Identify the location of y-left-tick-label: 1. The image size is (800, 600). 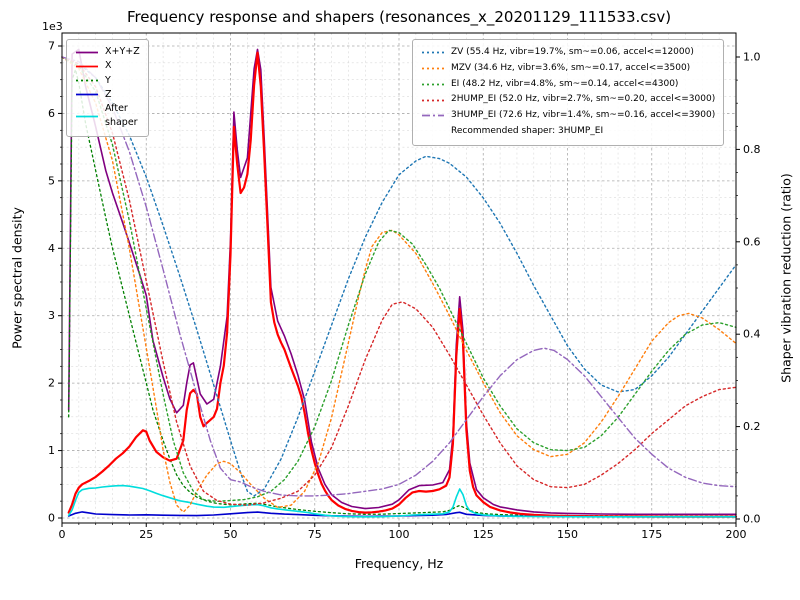
(51, 450).